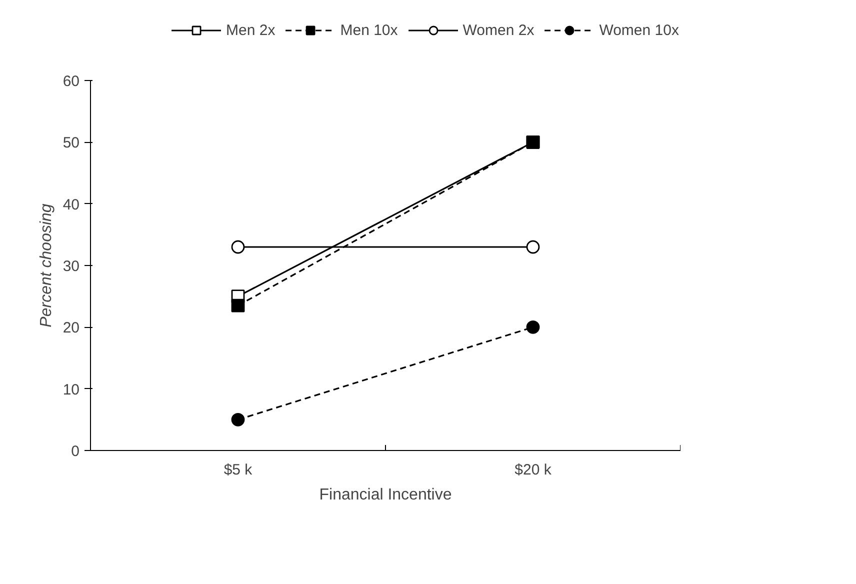 This screenshot has width=856, height=584. Describe the element at coordinates (71, 205) in the screenshot. I see `y-tick-label: 40` at that location.